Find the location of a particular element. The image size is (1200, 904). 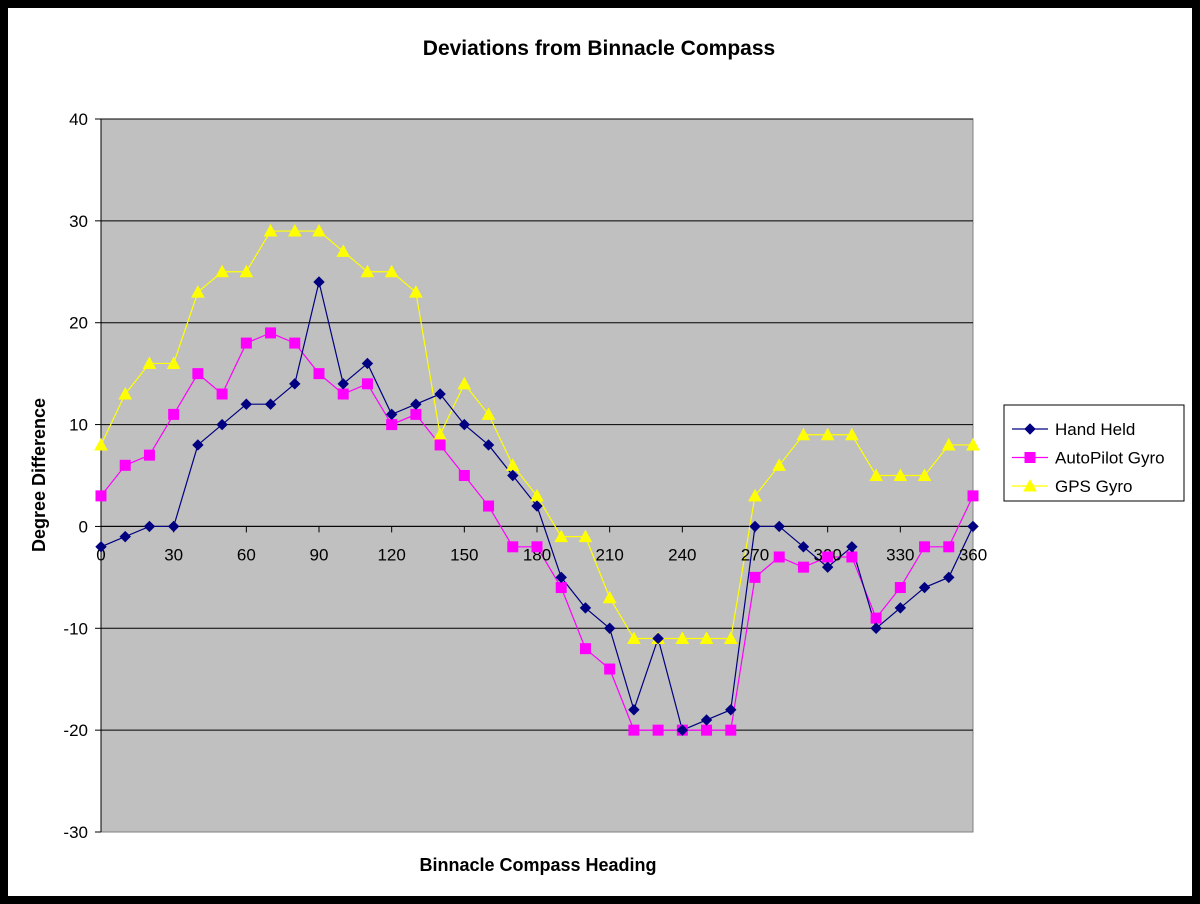

x-axis-ticks: 0306090120150180210240270300330360 is located at coordinates (541, 545).